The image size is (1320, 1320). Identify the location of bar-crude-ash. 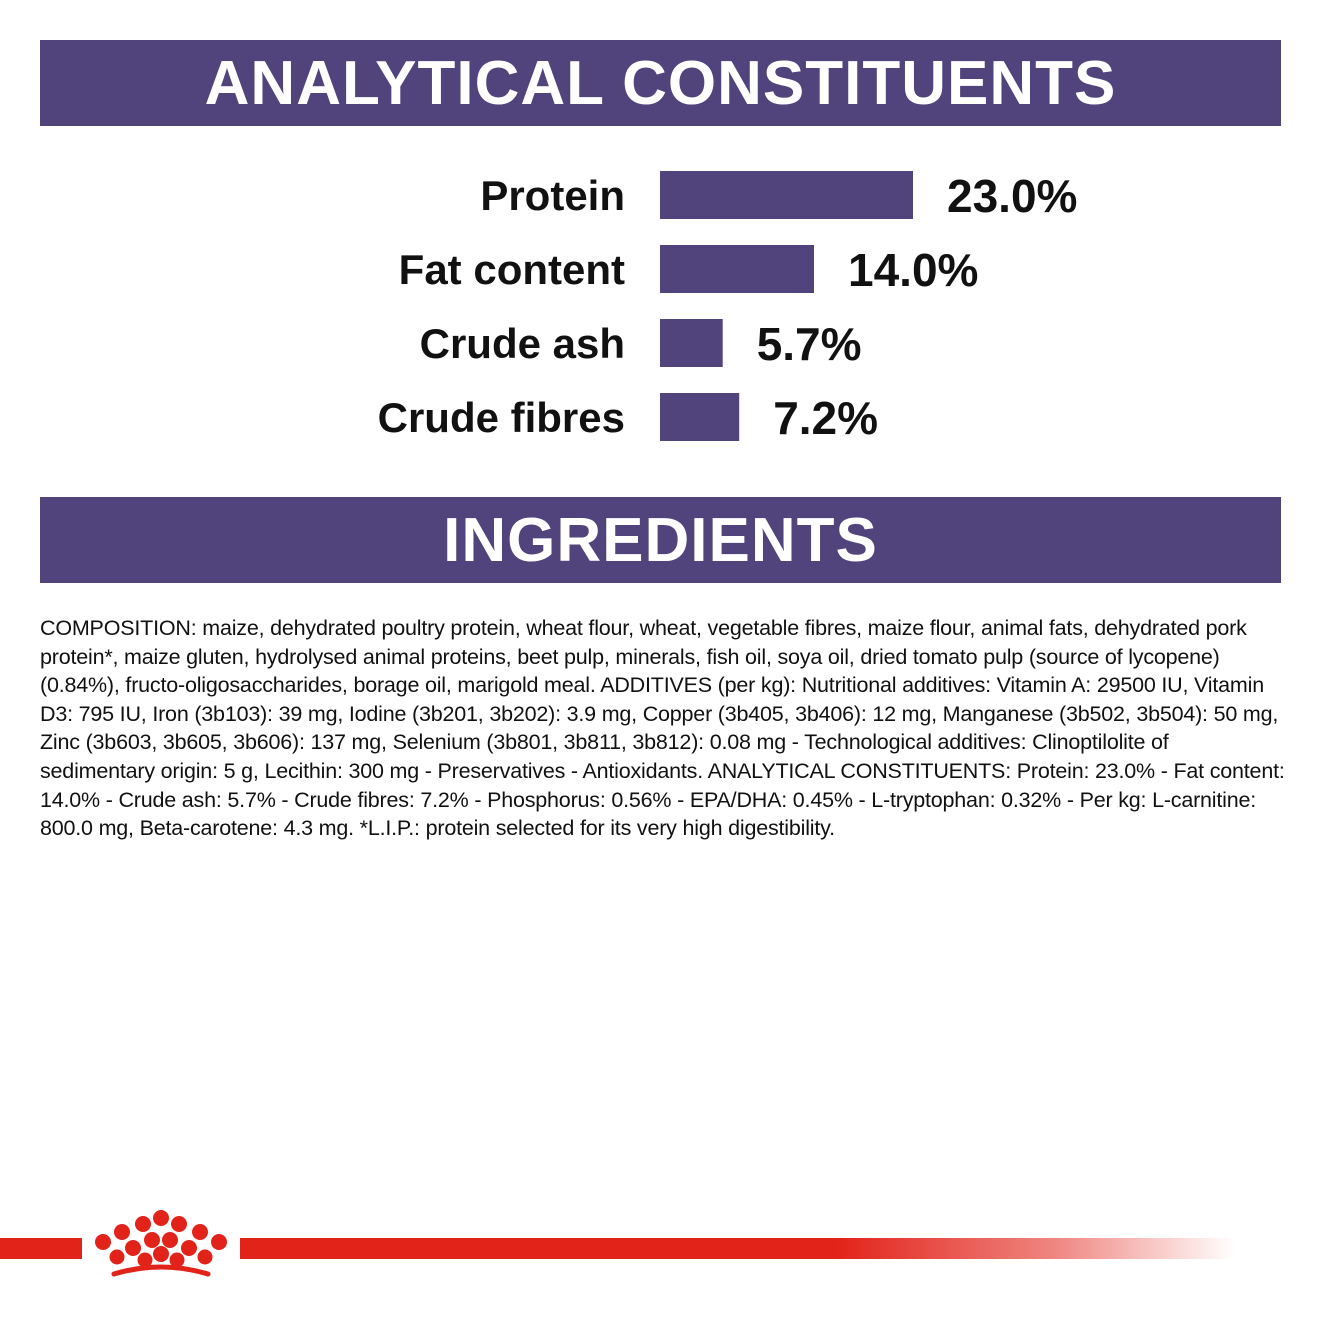
(691, 343).